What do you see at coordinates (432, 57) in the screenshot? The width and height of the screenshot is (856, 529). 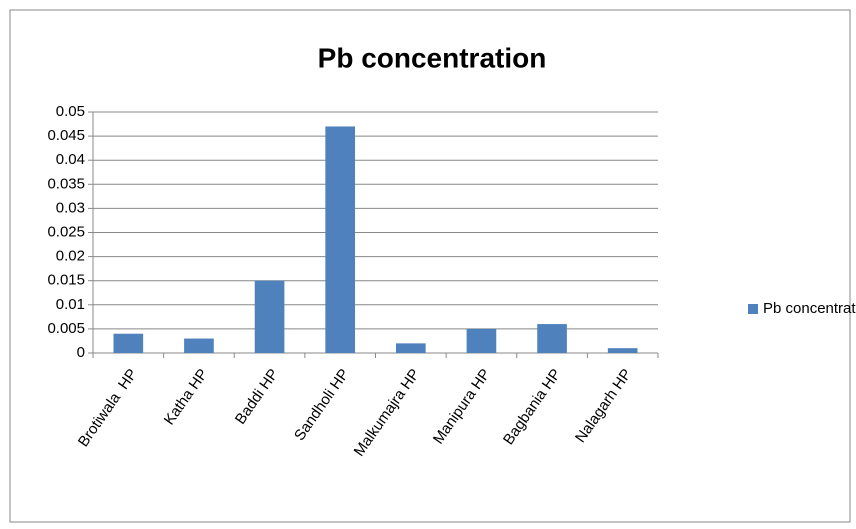 I see `chart-title: Pb concentration` at bounding box center [432, 57].